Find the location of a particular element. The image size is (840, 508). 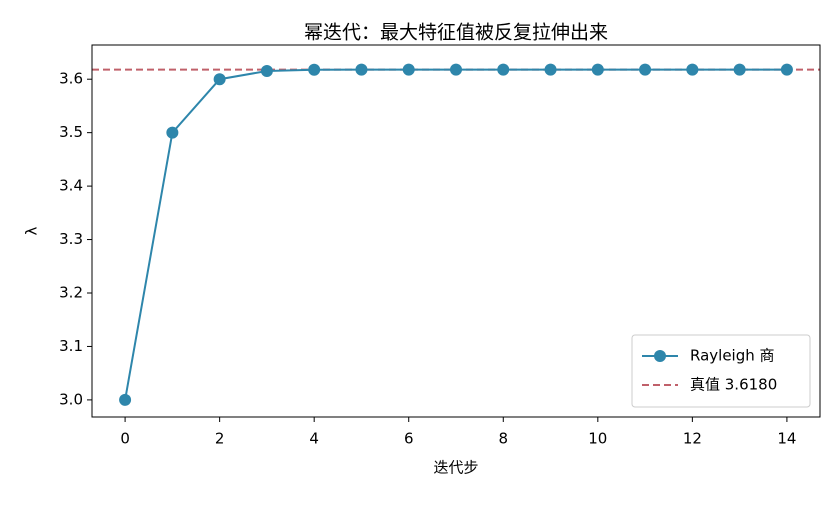

legend-label: 真值 3.6180 is located at coordinates (733, 385).